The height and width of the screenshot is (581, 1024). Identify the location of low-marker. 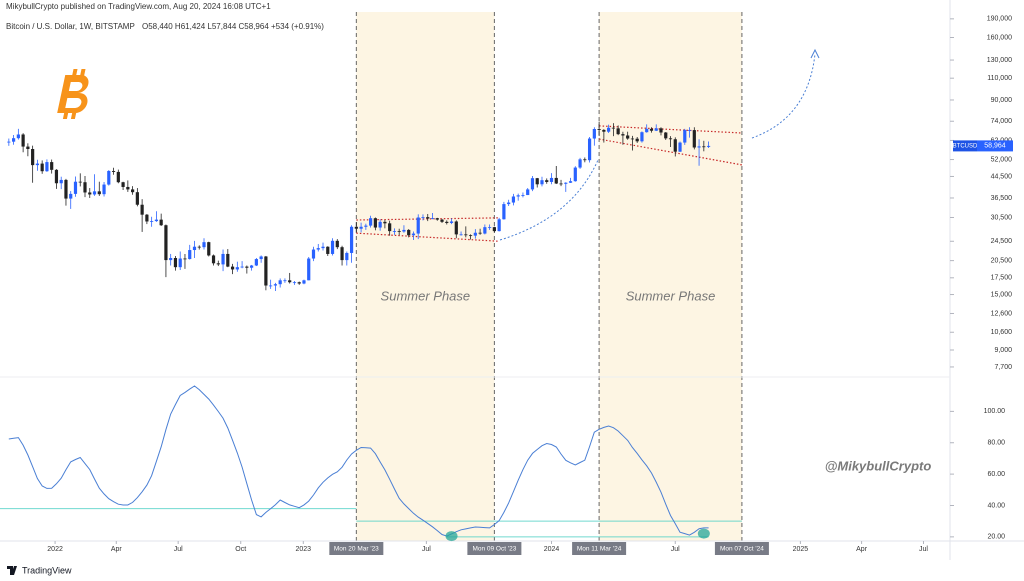
(451, 536).